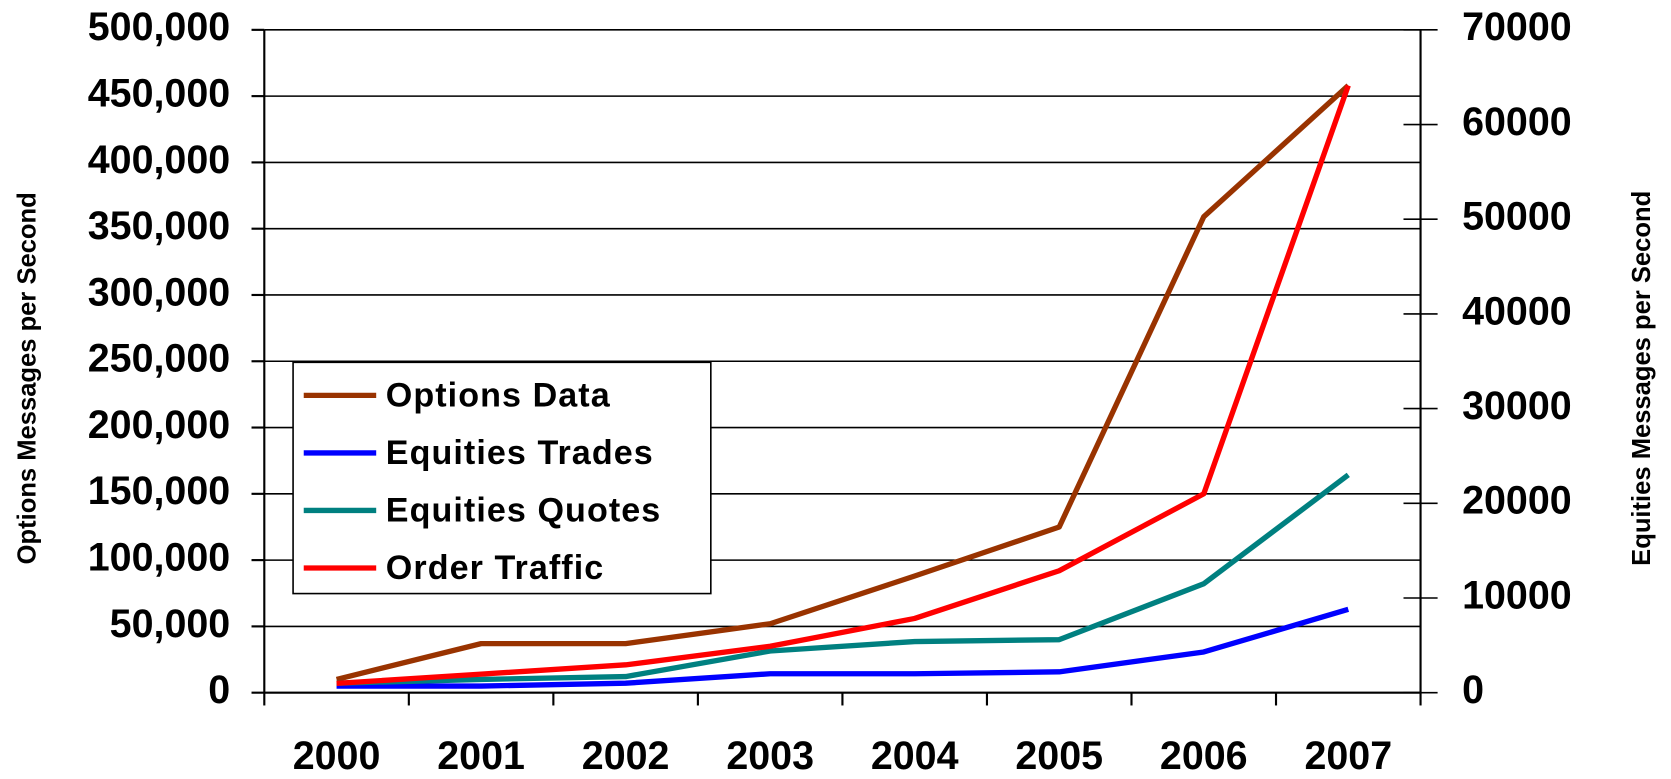 Image resolution: width=1671 pixels, height=779 pixels. Describe the element at coordinates (1517, 27) in the screenshot. I see `y2-tick-label: 70000` at that location.